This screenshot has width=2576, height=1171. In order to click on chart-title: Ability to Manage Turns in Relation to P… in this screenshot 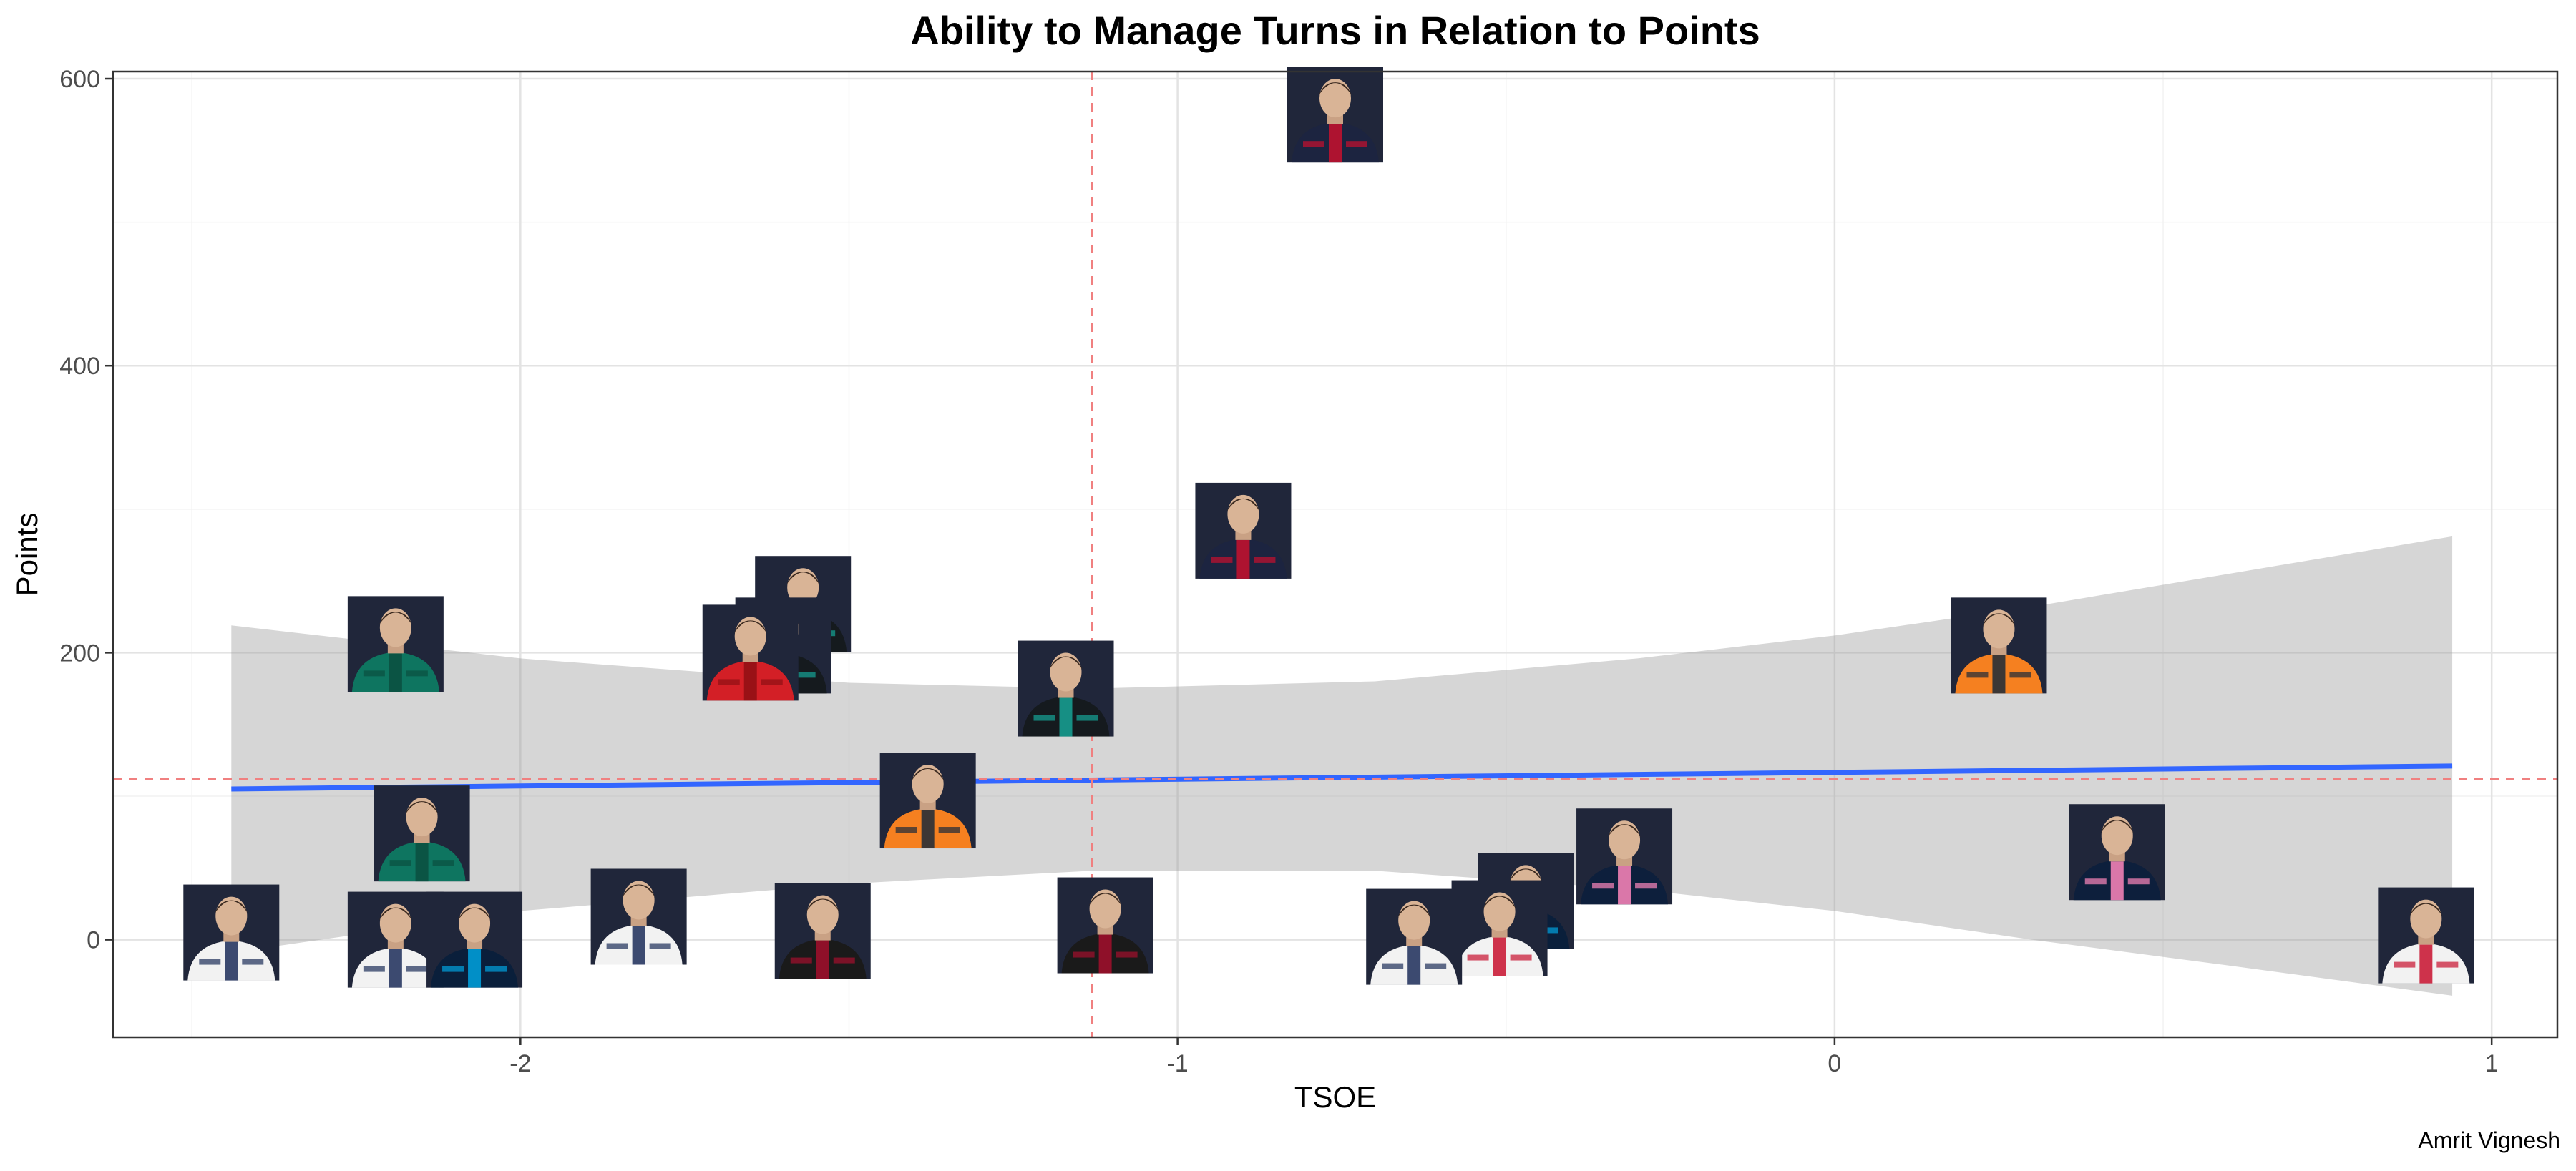, I will do `click(1335, 31)`.